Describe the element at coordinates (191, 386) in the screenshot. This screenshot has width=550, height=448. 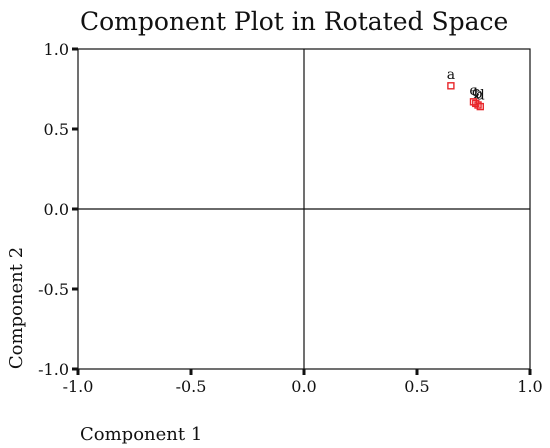
I see `x-tick-label: -0.5` at that location.